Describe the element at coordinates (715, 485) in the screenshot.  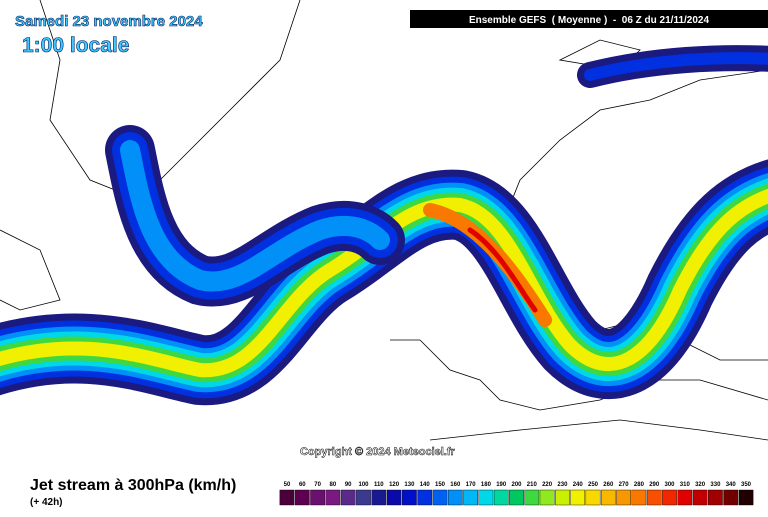
I see `legend-label: 330` at that location.